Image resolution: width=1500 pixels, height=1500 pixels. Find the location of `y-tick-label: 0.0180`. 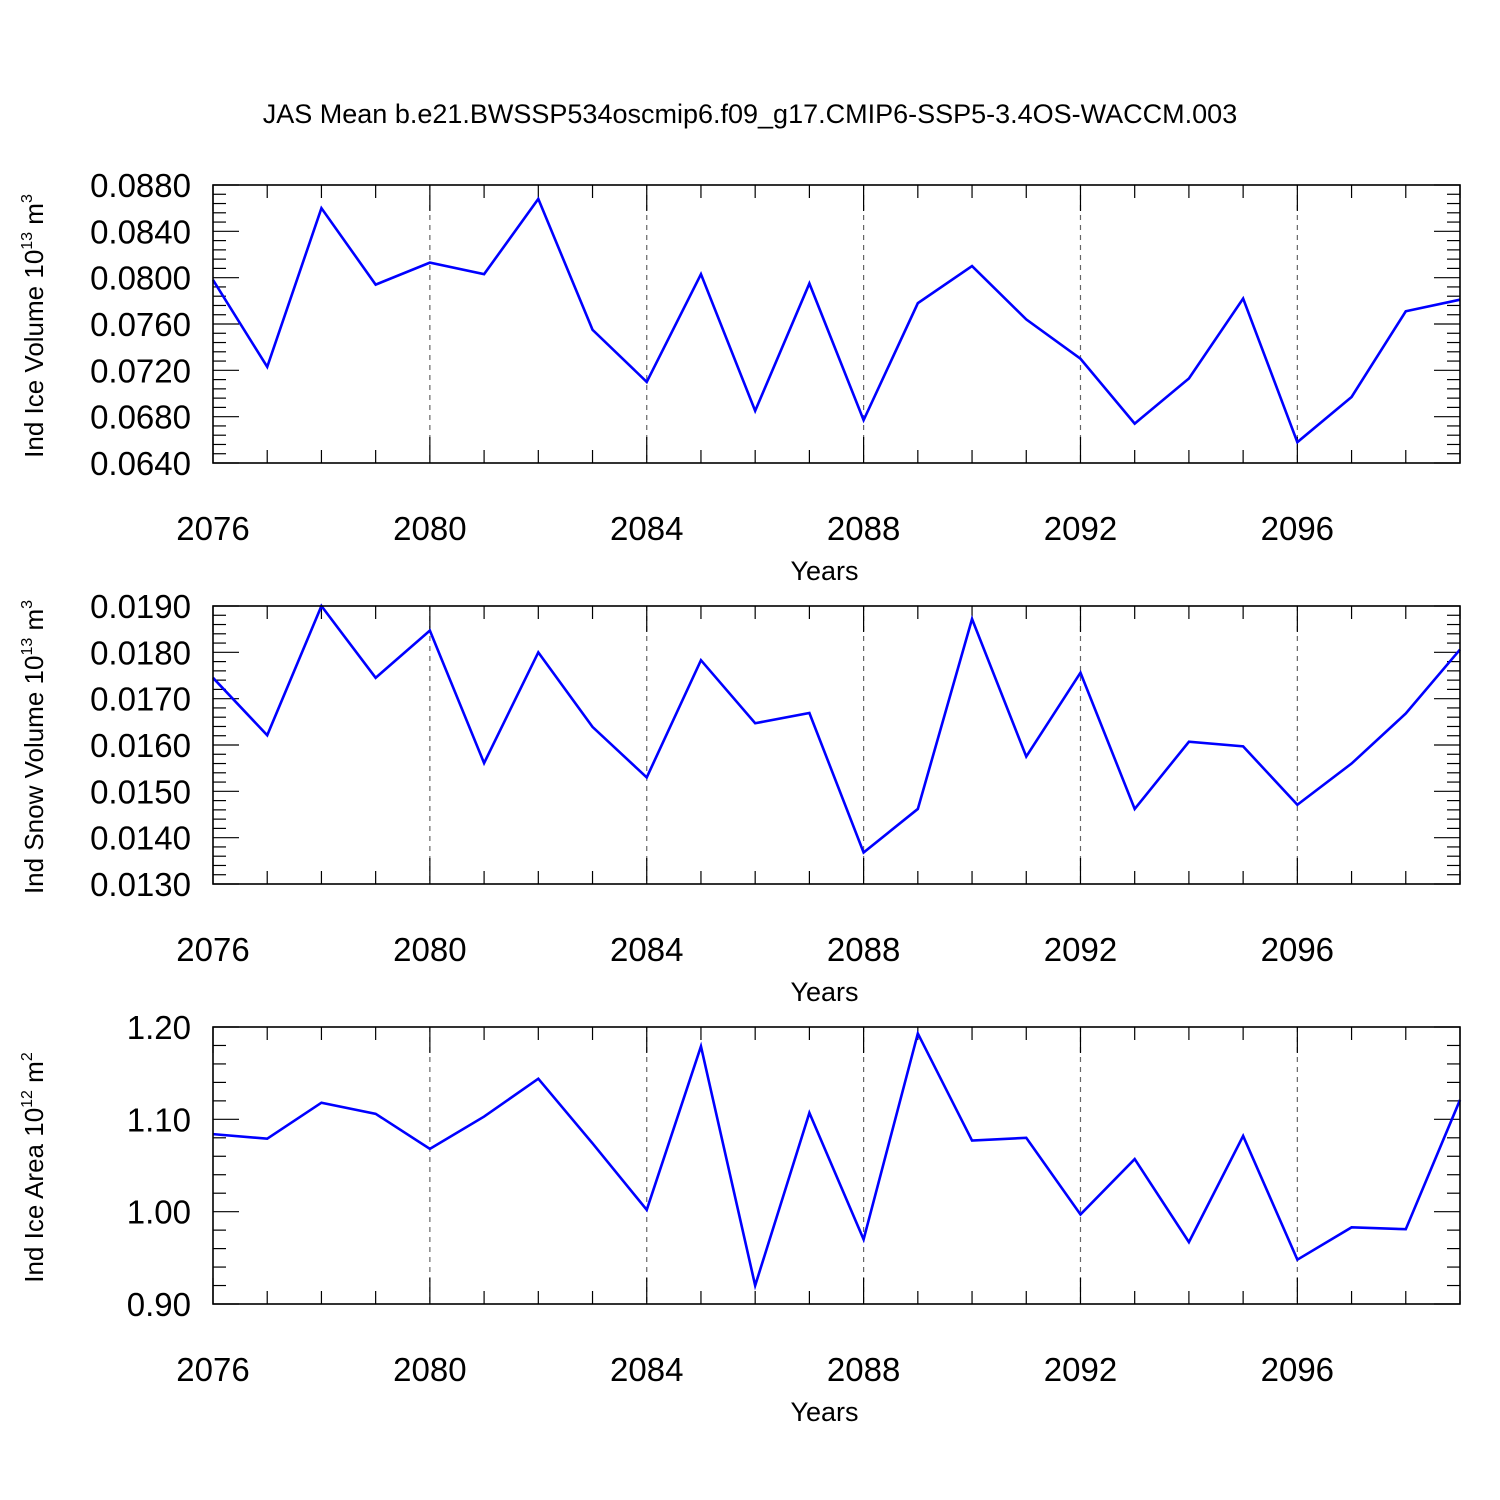

y-tick-label: 0.0180 is located at coordinates (140, 652).